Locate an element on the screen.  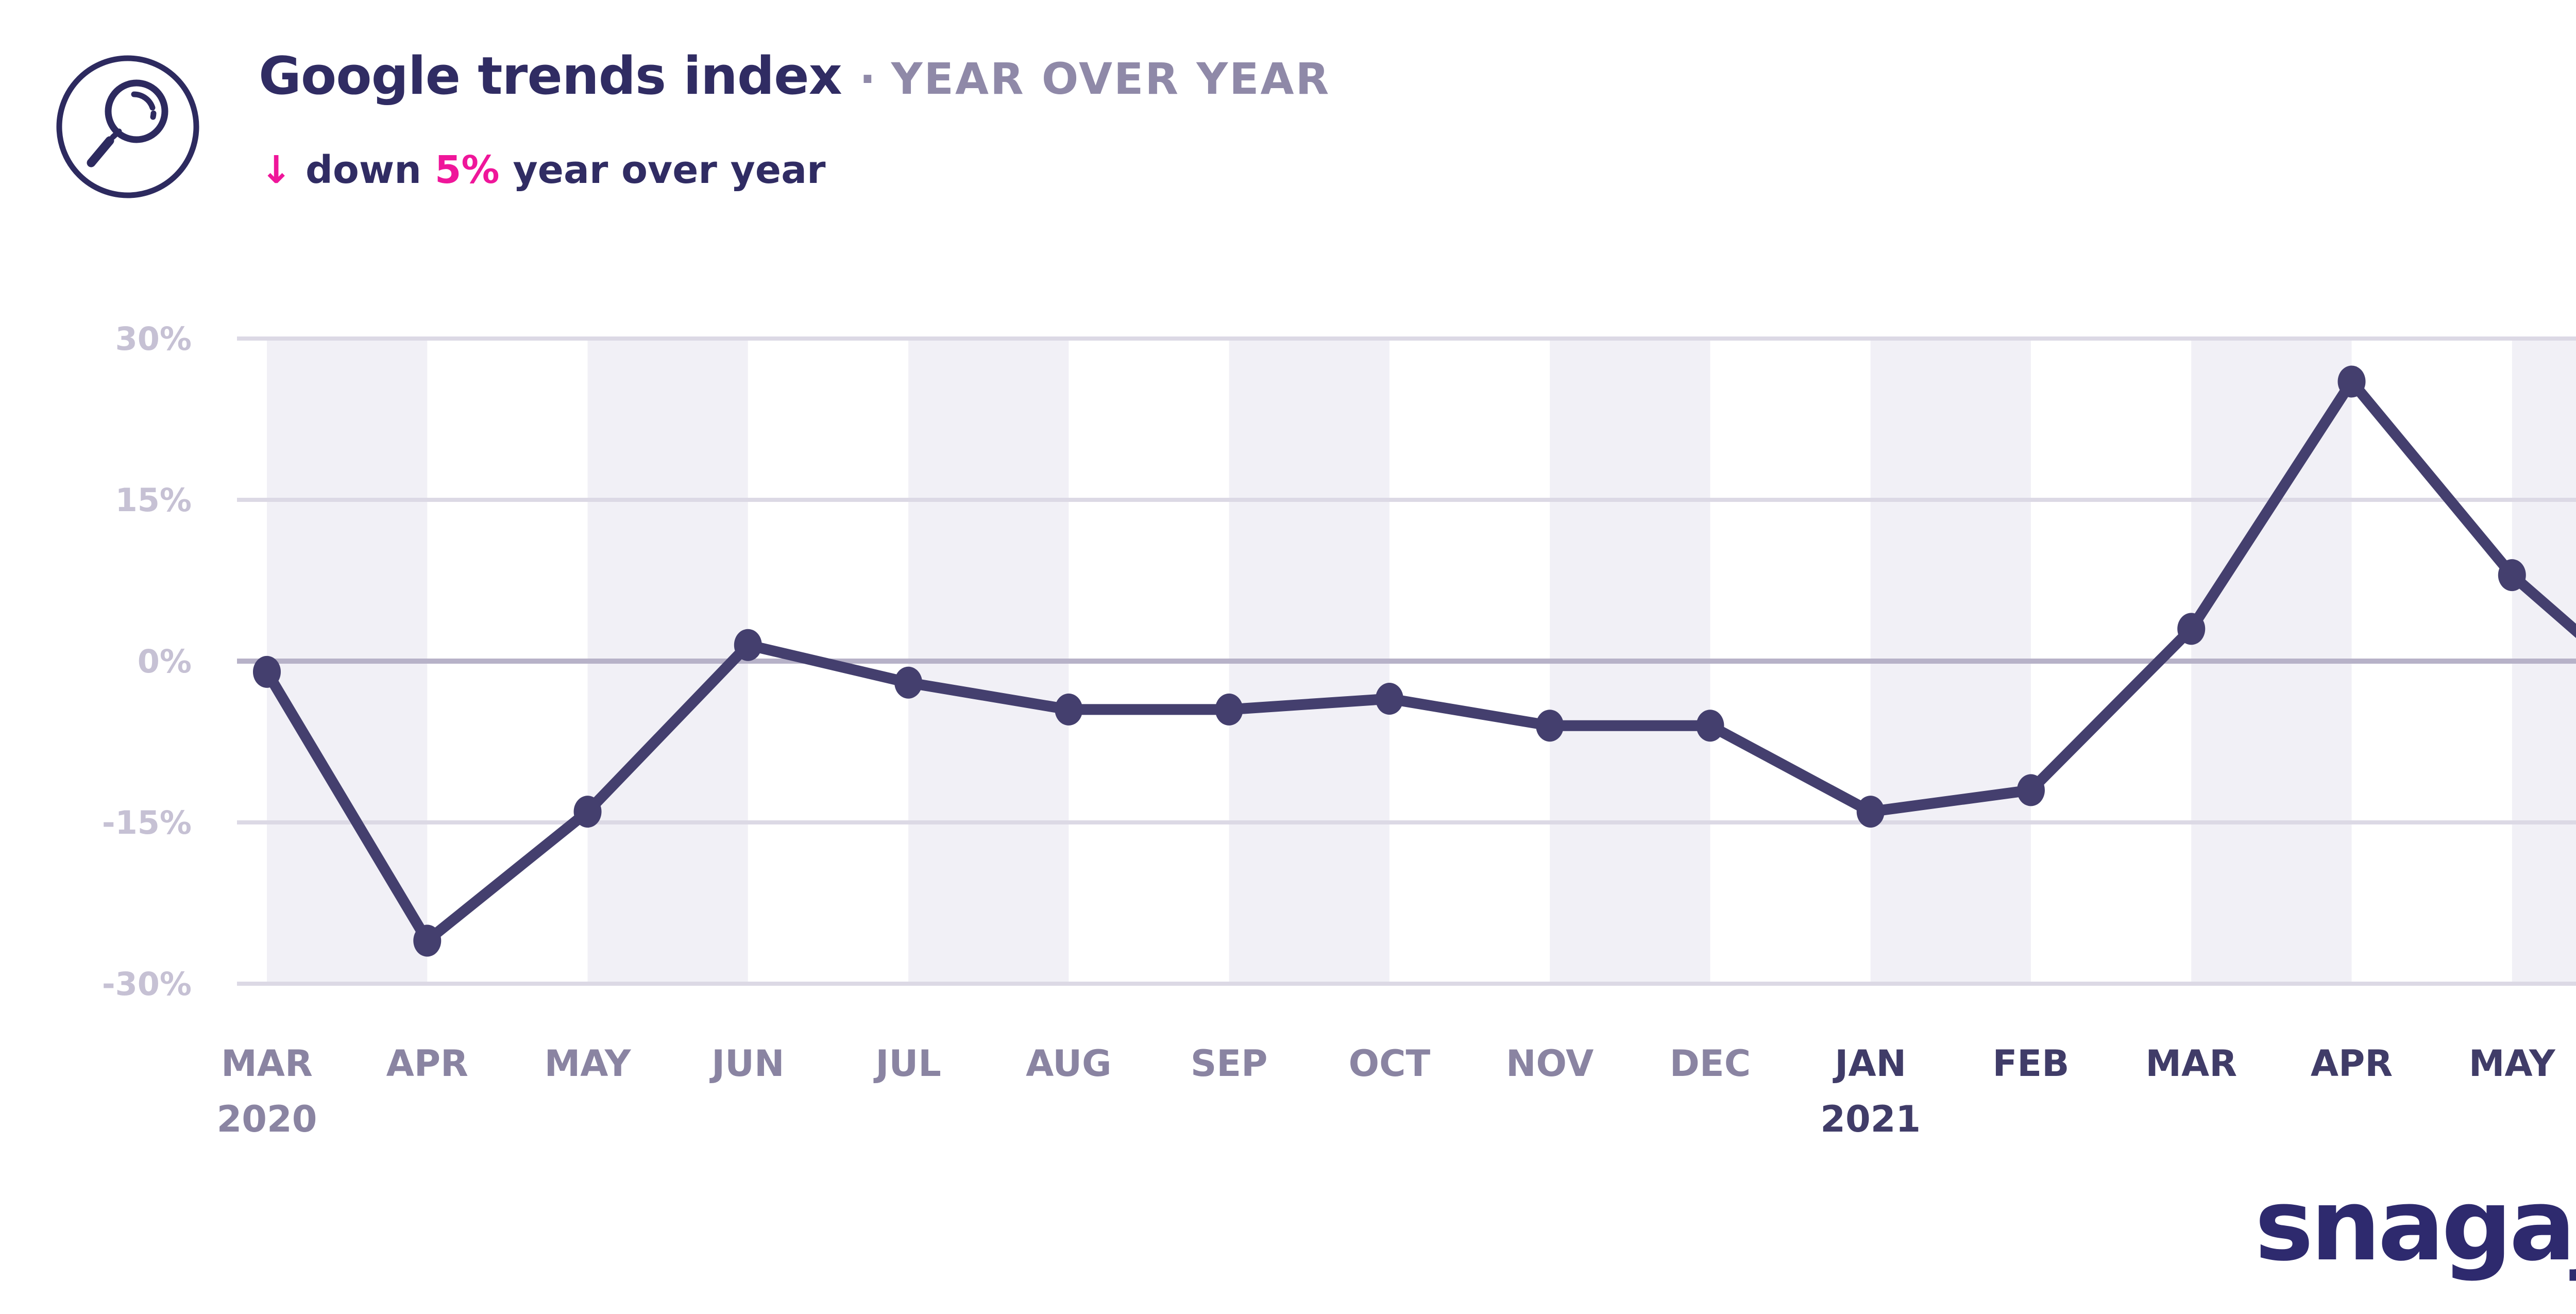
header-title-row: Google trends index · YEAR OVER YEAR is located at coordinates (794, 75).